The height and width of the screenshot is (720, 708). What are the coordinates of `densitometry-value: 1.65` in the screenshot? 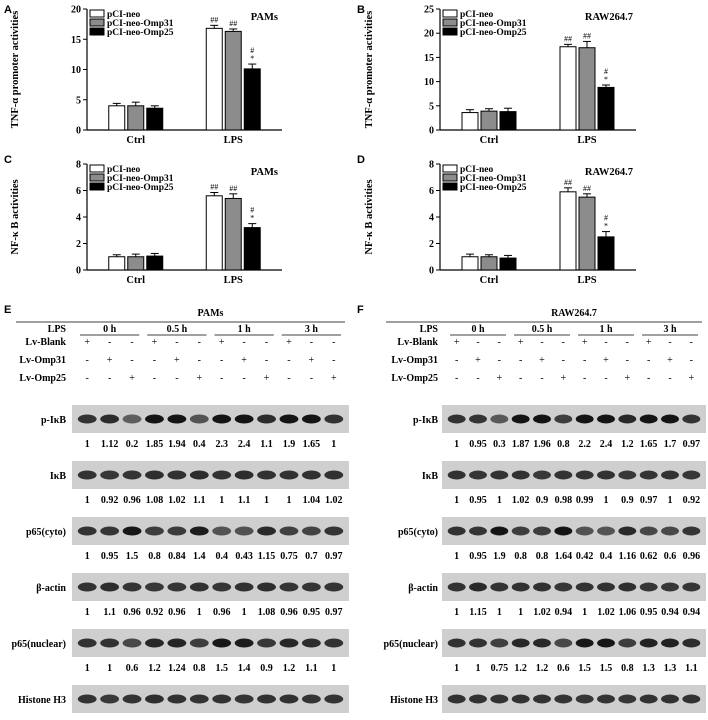 It's located at (312, 444).